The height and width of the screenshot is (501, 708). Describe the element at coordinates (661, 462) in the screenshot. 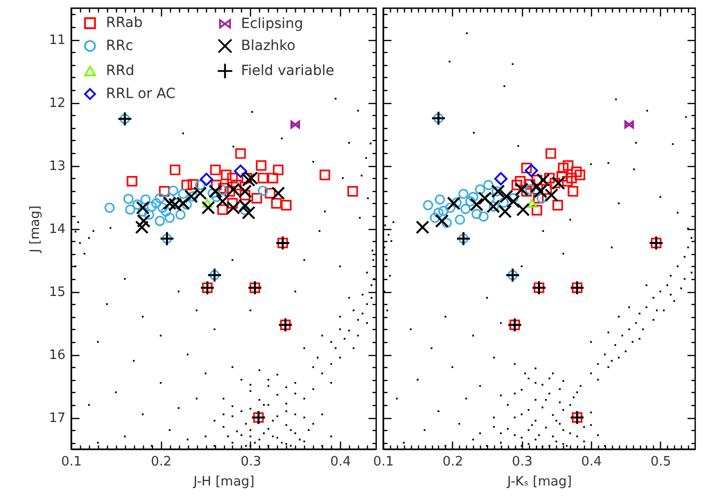

I see `x-tick-label: 0.5` at that location.